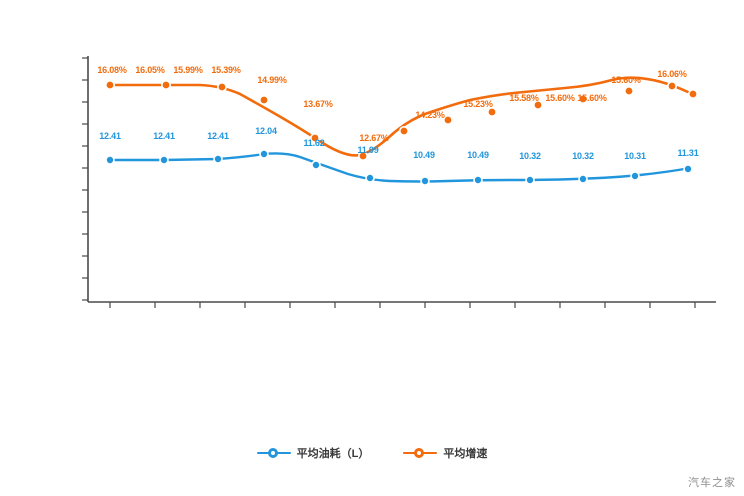  What do you see at coordinates (372, 453) in the screenshot?
I see `chart-legend: 平均油耗（L） 平均增速` at bounding box center [372, 453].